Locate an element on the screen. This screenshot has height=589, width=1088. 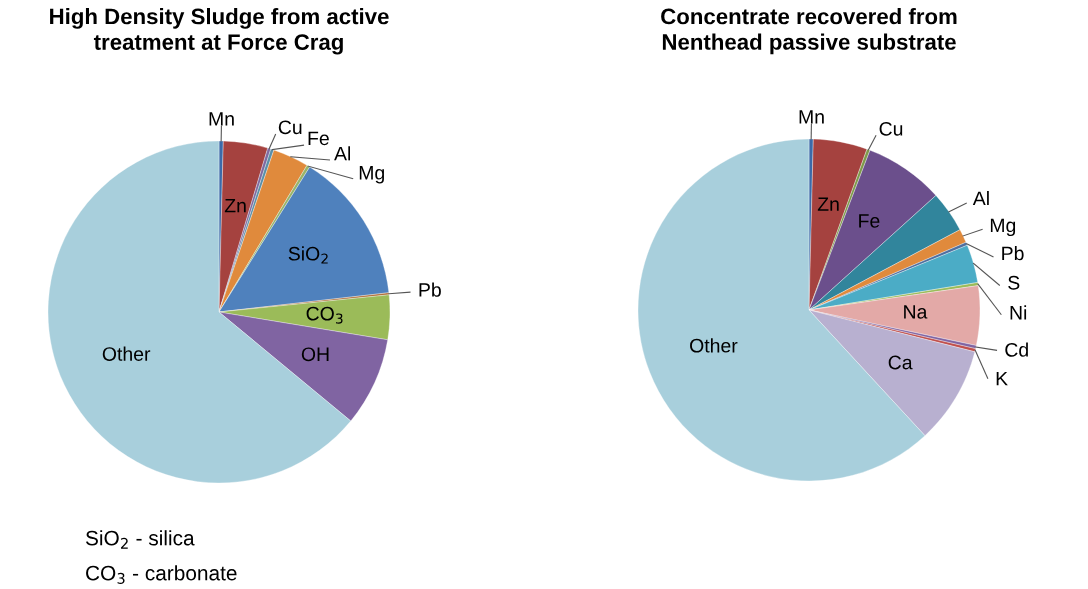
slice-label: Cd is located at coordinates (1016, 349).